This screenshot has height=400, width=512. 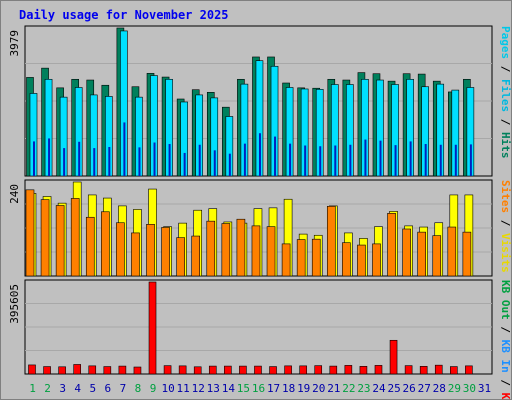 I want to click on legend-entry: Hits, so click(x=505, y=145).